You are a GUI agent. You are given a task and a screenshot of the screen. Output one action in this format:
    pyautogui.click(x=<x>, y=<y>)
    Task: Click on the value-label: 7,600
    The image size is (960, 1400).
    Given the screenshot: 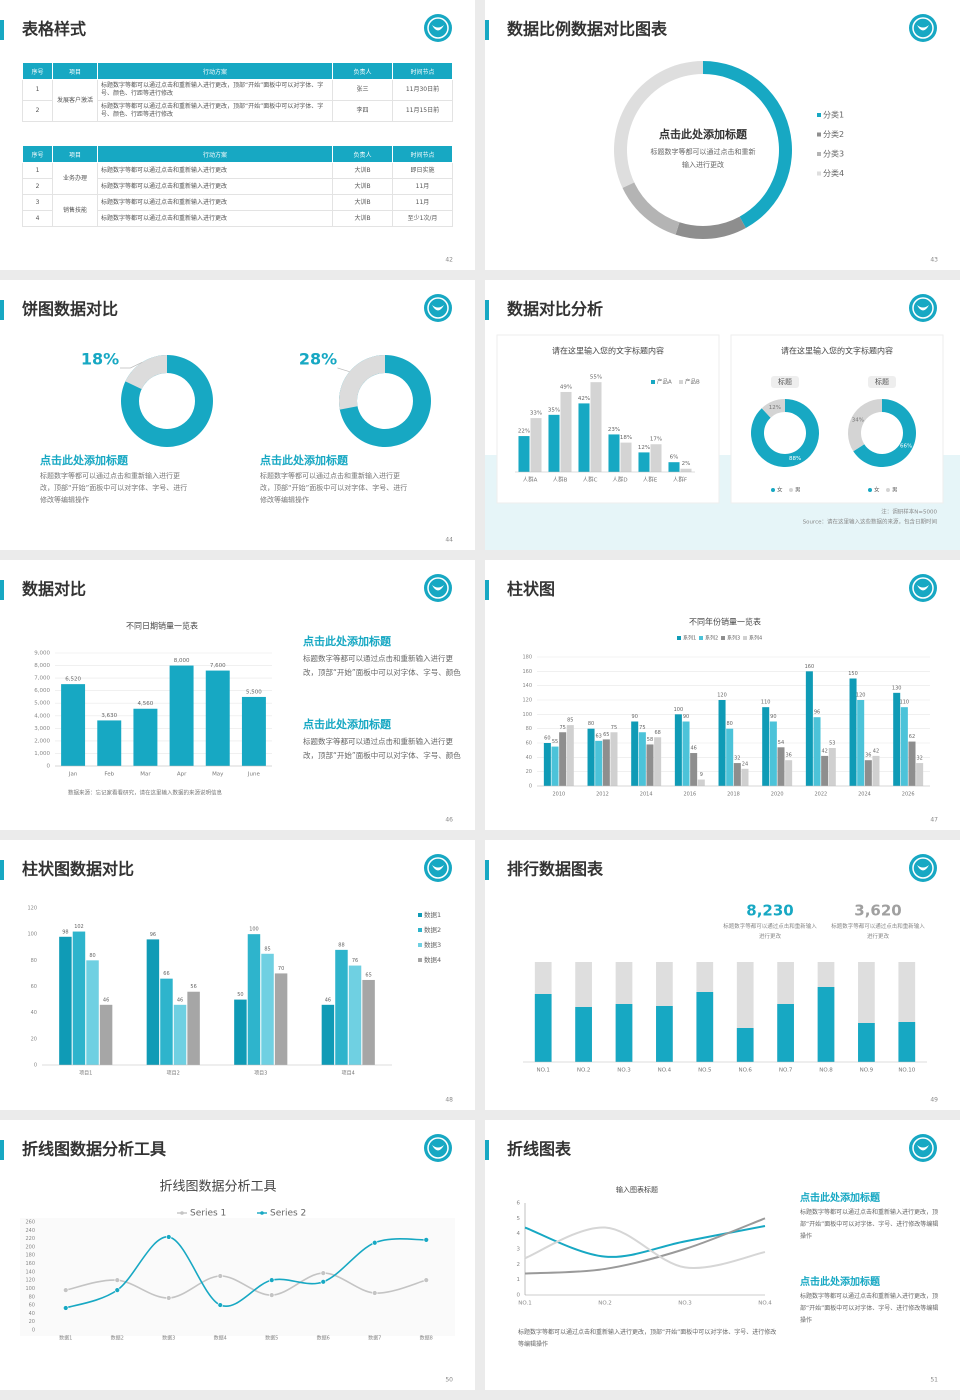 What is the action you would take?
    pyautogui.click(x=218, y=666)
    